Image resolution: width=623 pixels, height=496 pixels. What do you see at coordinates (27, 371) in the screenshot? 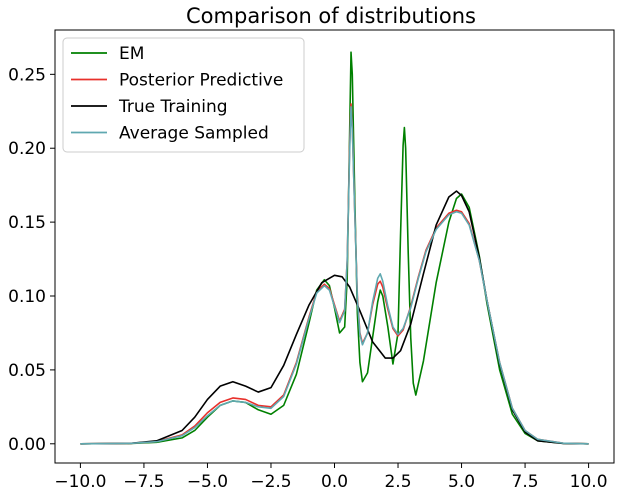
I see `y-tick-label: 0.05` at bounding box center [27, 371].